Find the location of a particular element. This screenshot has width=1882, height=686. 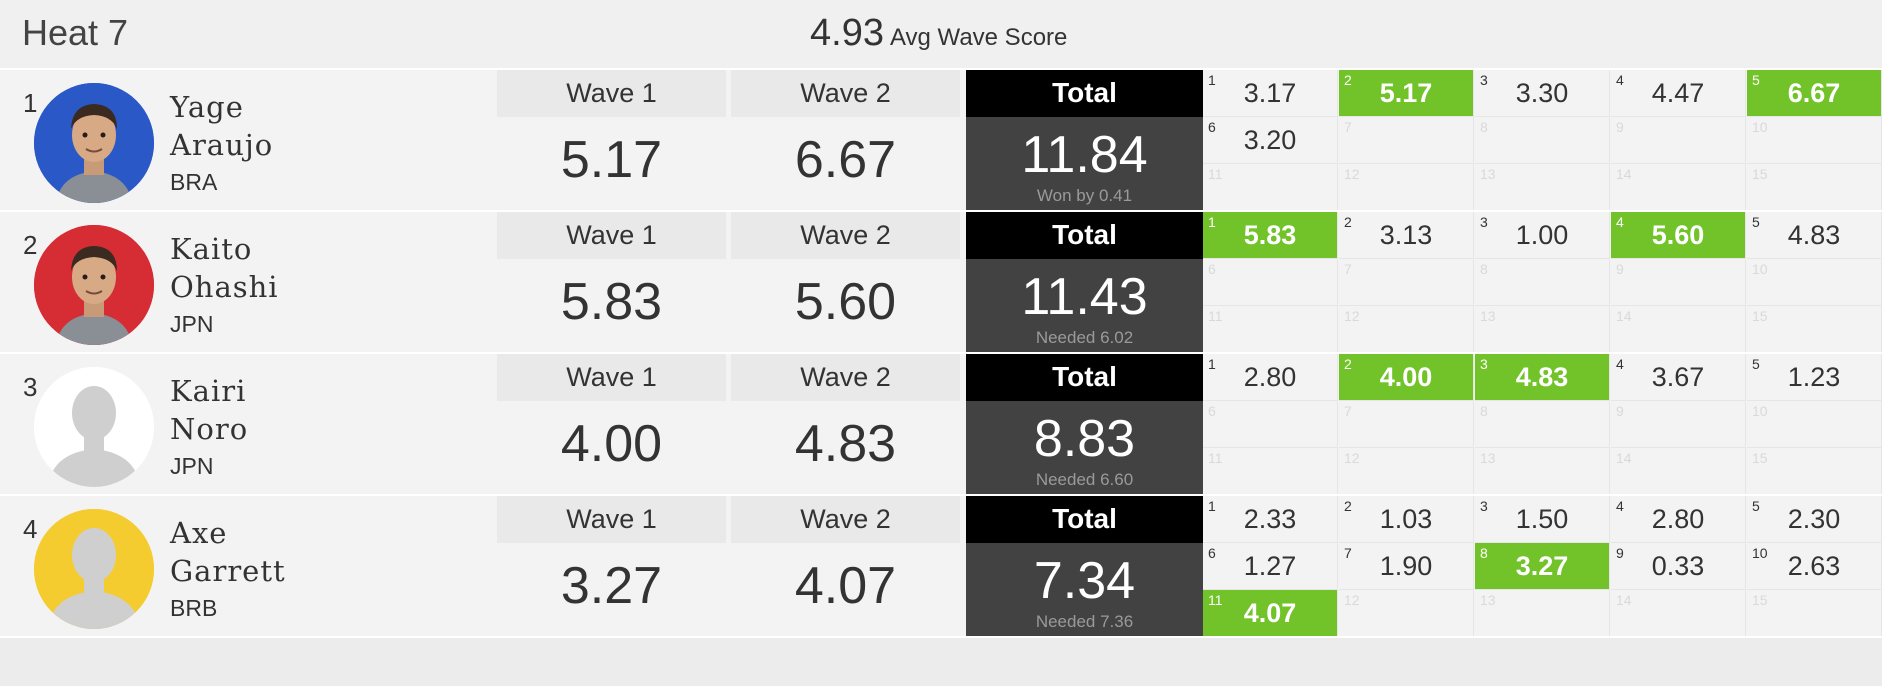

wave-2-label: Wave 2 is located at coordinates (845, 377).